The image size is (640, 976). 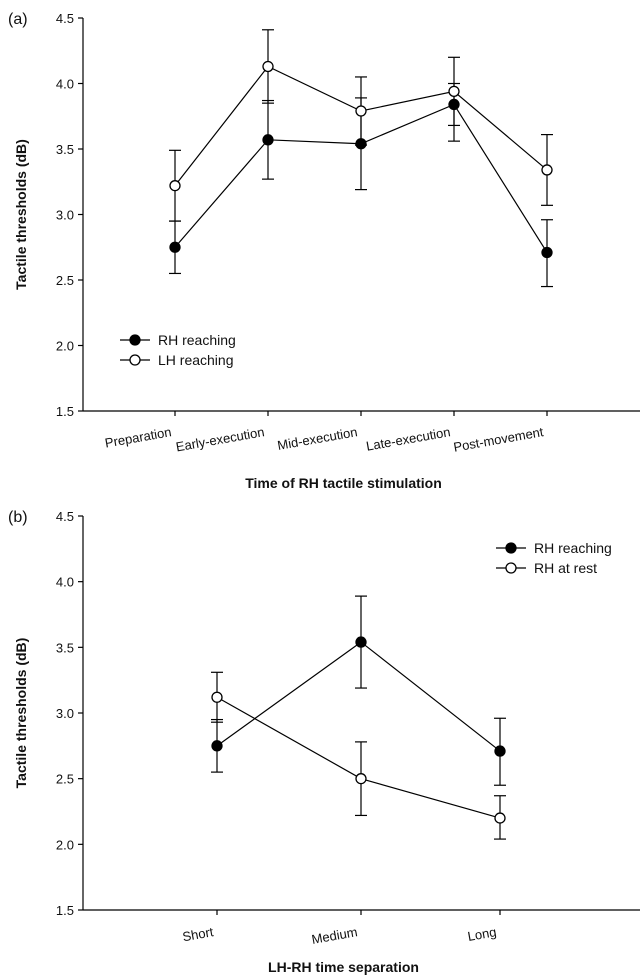 I want to click on x-category-label: Post-movement, so click(x=498, y=439).